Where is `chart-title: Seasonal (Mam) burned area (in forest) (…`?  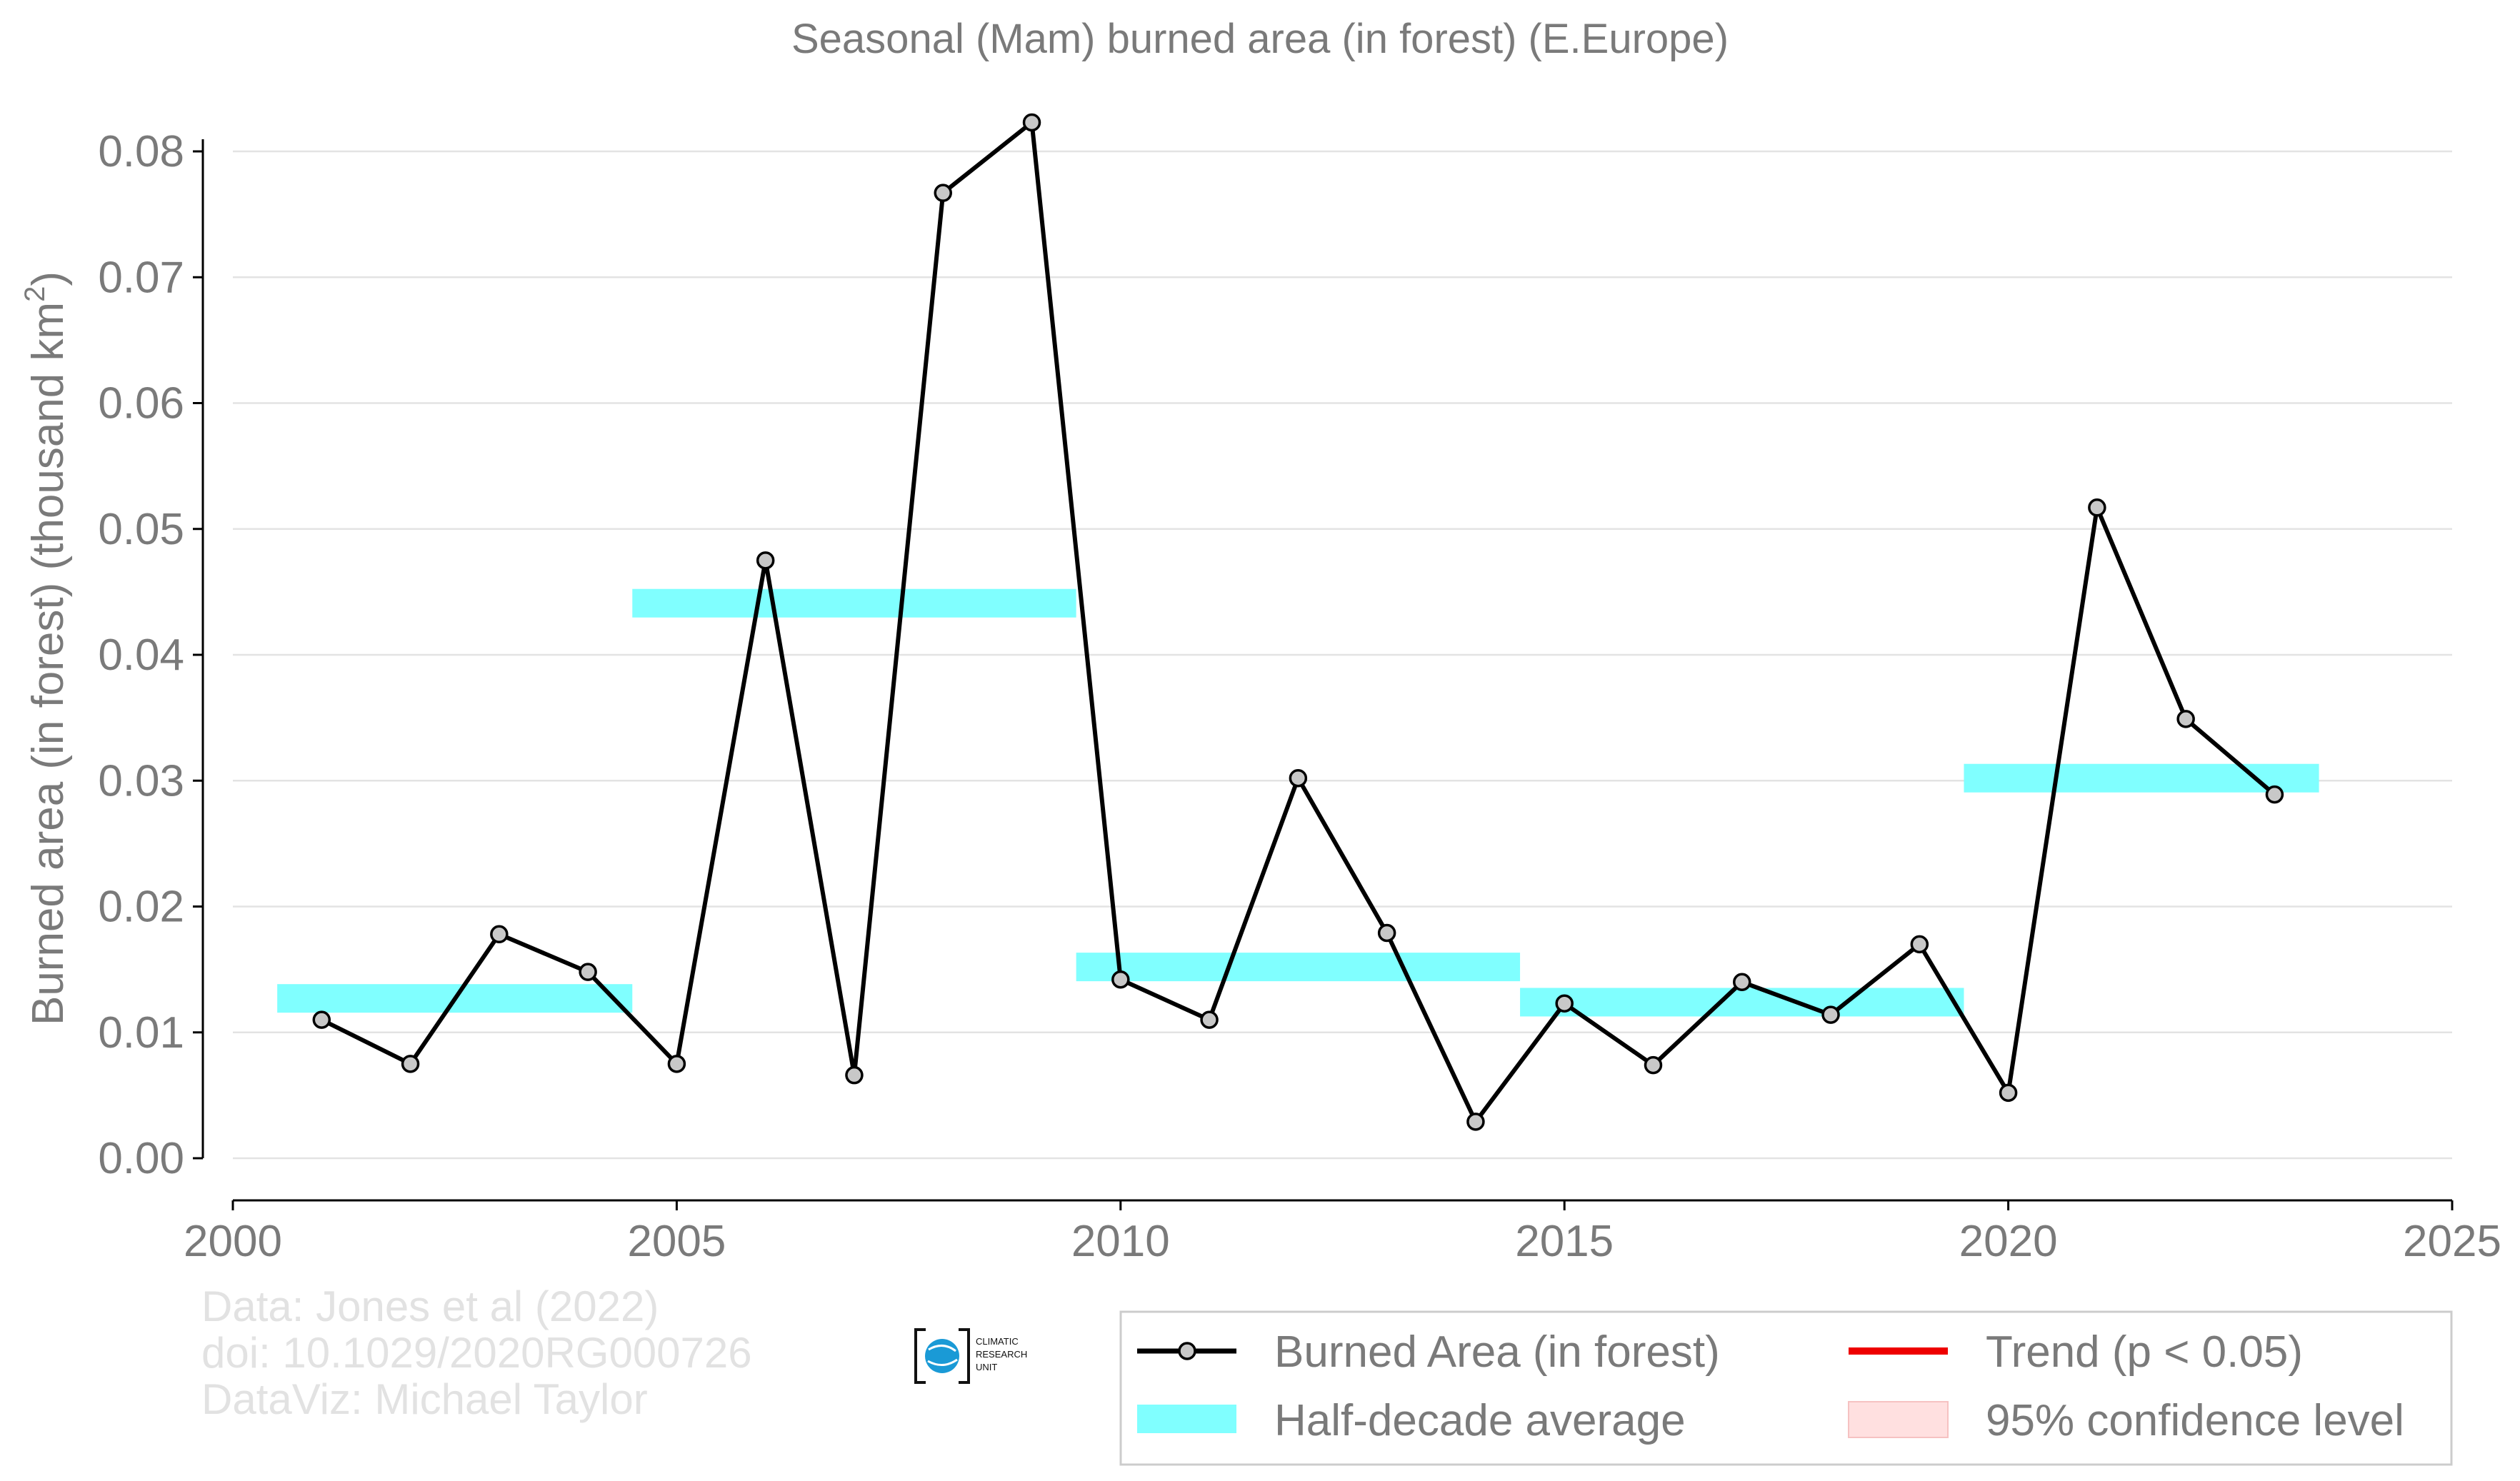 chart-title: Seasonal (Mam) burned area (in forest) (… is located at coordinates (1260, 39).